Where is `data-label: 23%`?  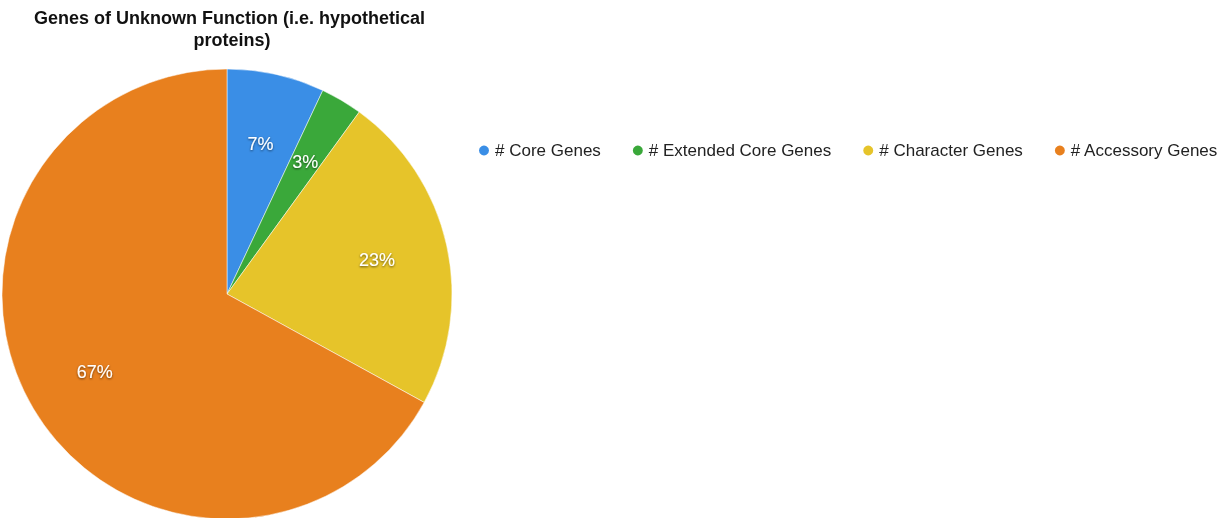 data-label: 23% is located at coordinates (376, 260).